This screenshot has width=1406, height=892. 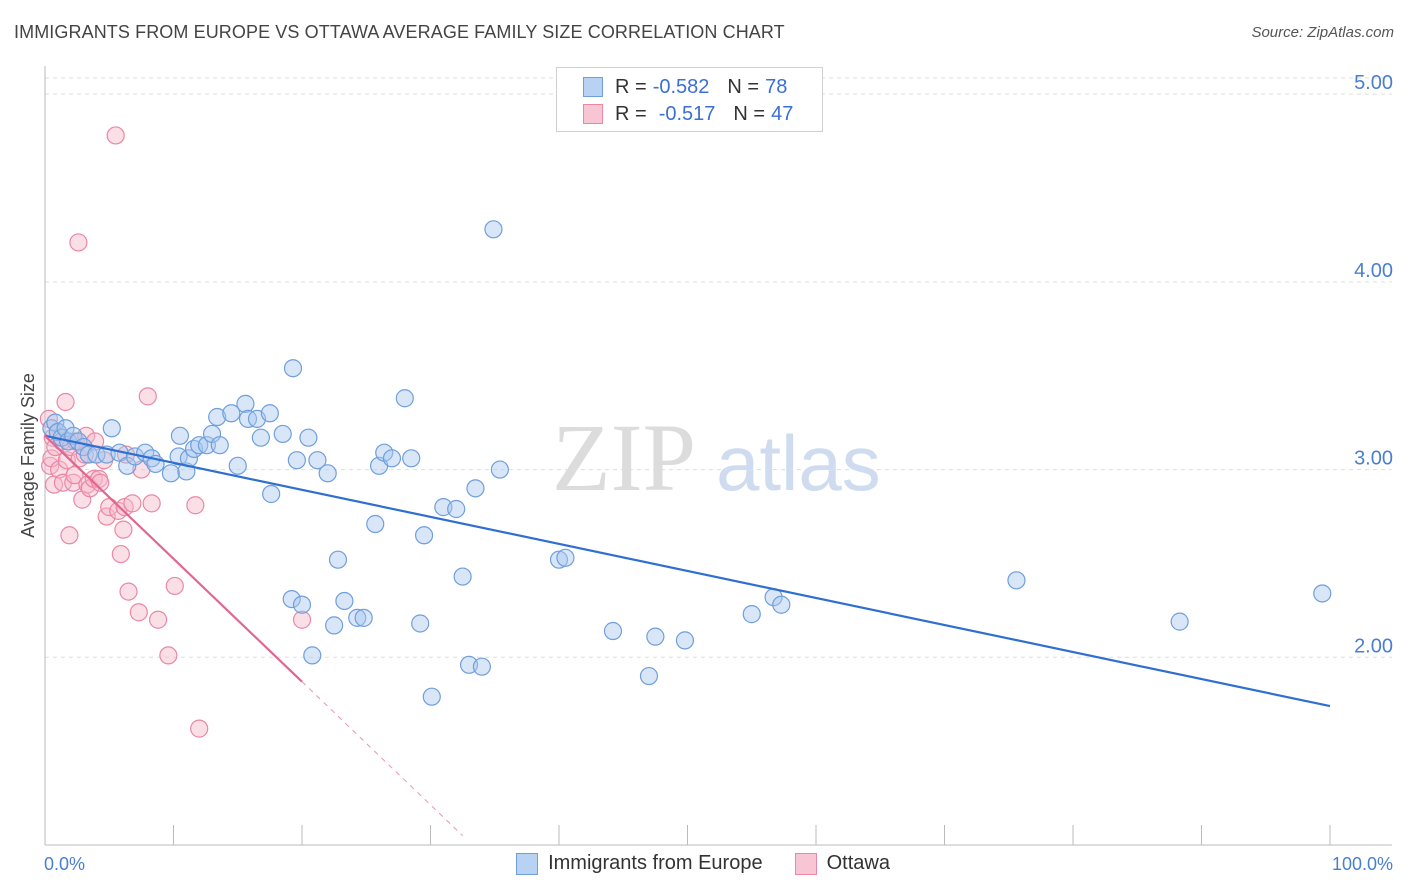 I want to click on legend-r-value: -0.582, so click(x=681, y=86).